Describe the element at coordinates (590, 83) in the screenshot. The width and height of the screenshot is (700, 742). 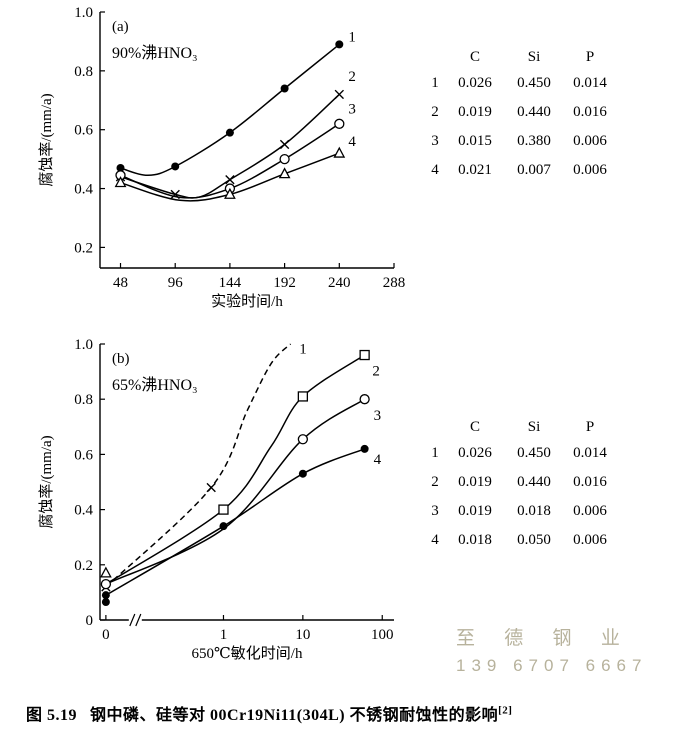
I see `table-cell: 0.014` at that location.